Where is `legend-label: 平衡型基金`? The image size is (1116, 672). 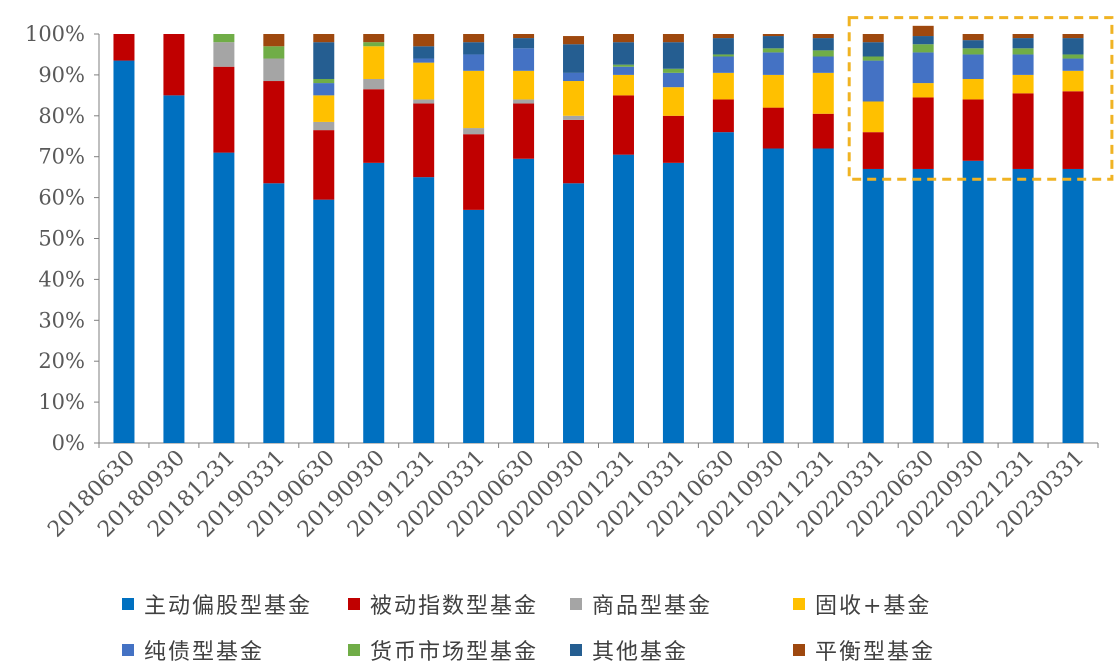 legend-label: 平衡型基金 is located at coordinates (875, 652).